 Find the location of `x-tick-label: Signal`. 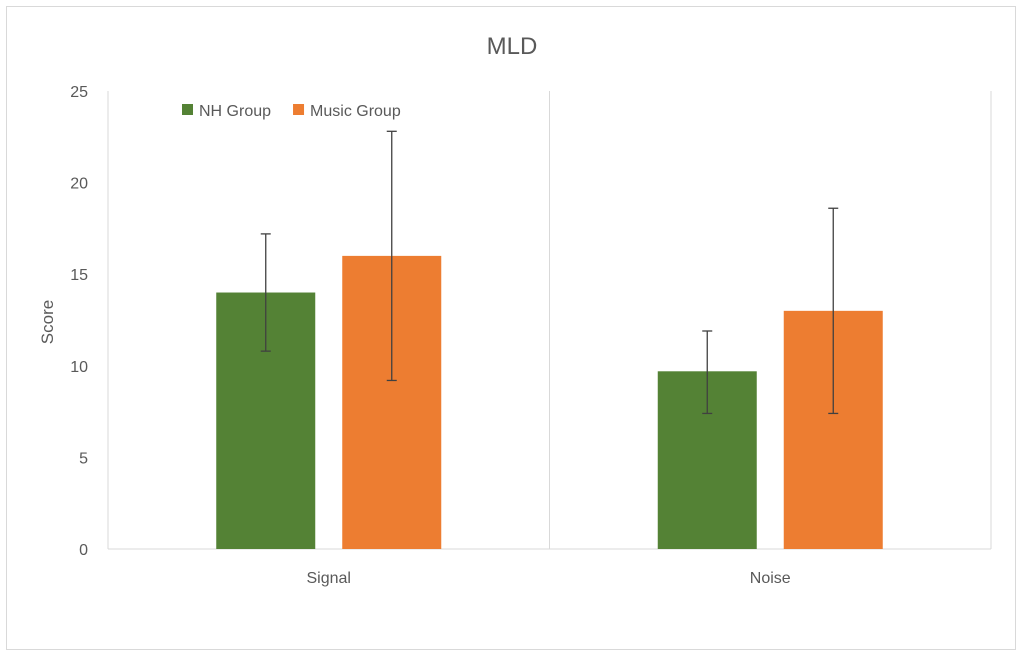

x-tick-label: Signal is located at coordinates (329, 578).